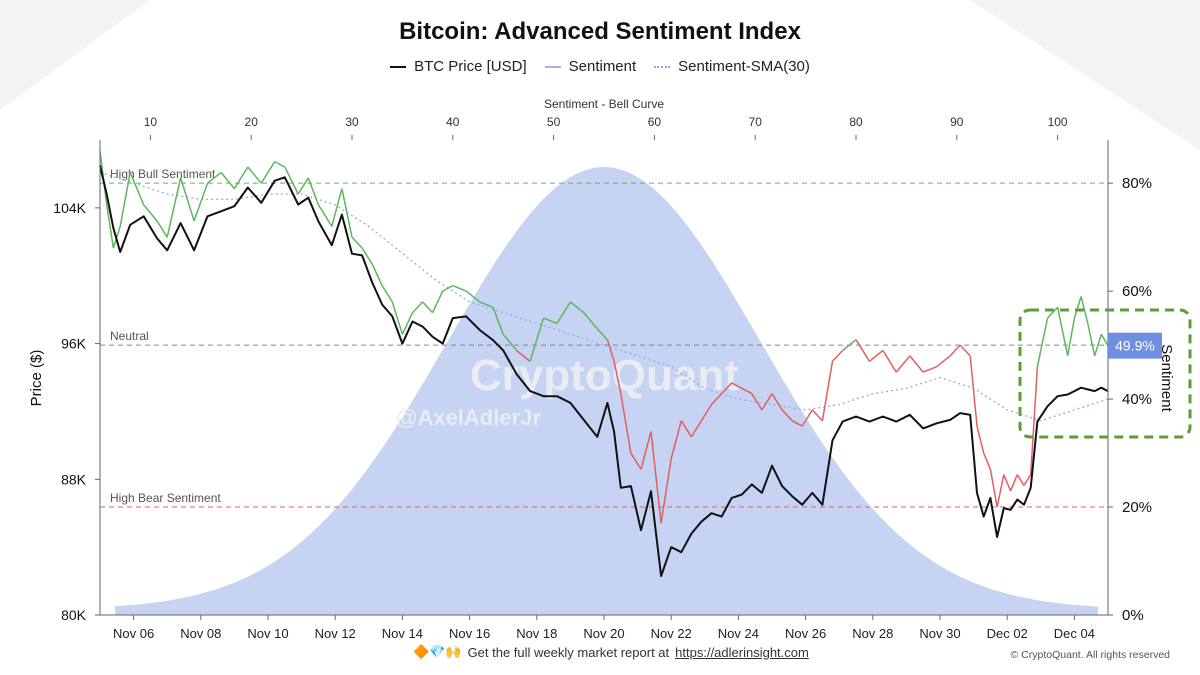 This screenshot has height=675, width=1200. What do you see at coordinates (590, 66) in the screenshot?
I see `legend-item-sentiment: Sentiment` at bounding box center [590, 66].